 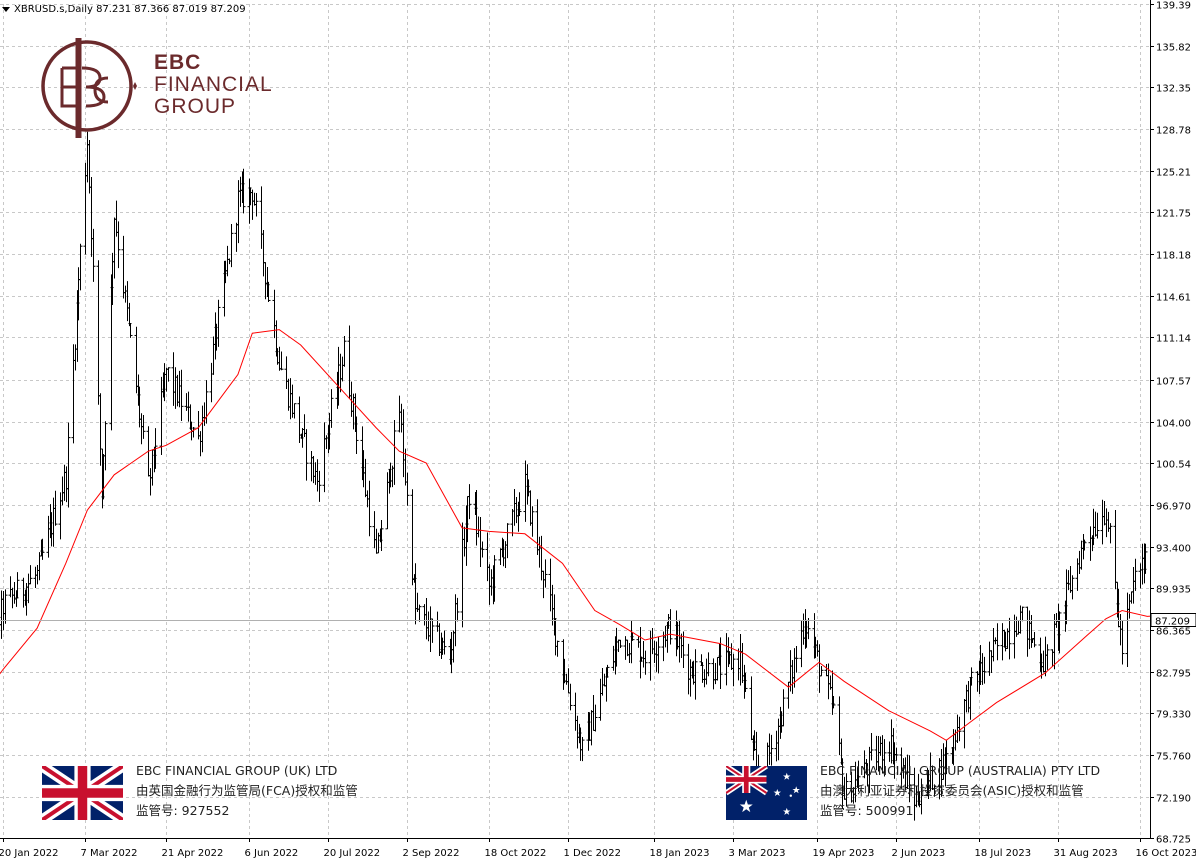 I want to click on y-tick-label: 125.21, so click(x=1173, y=173).